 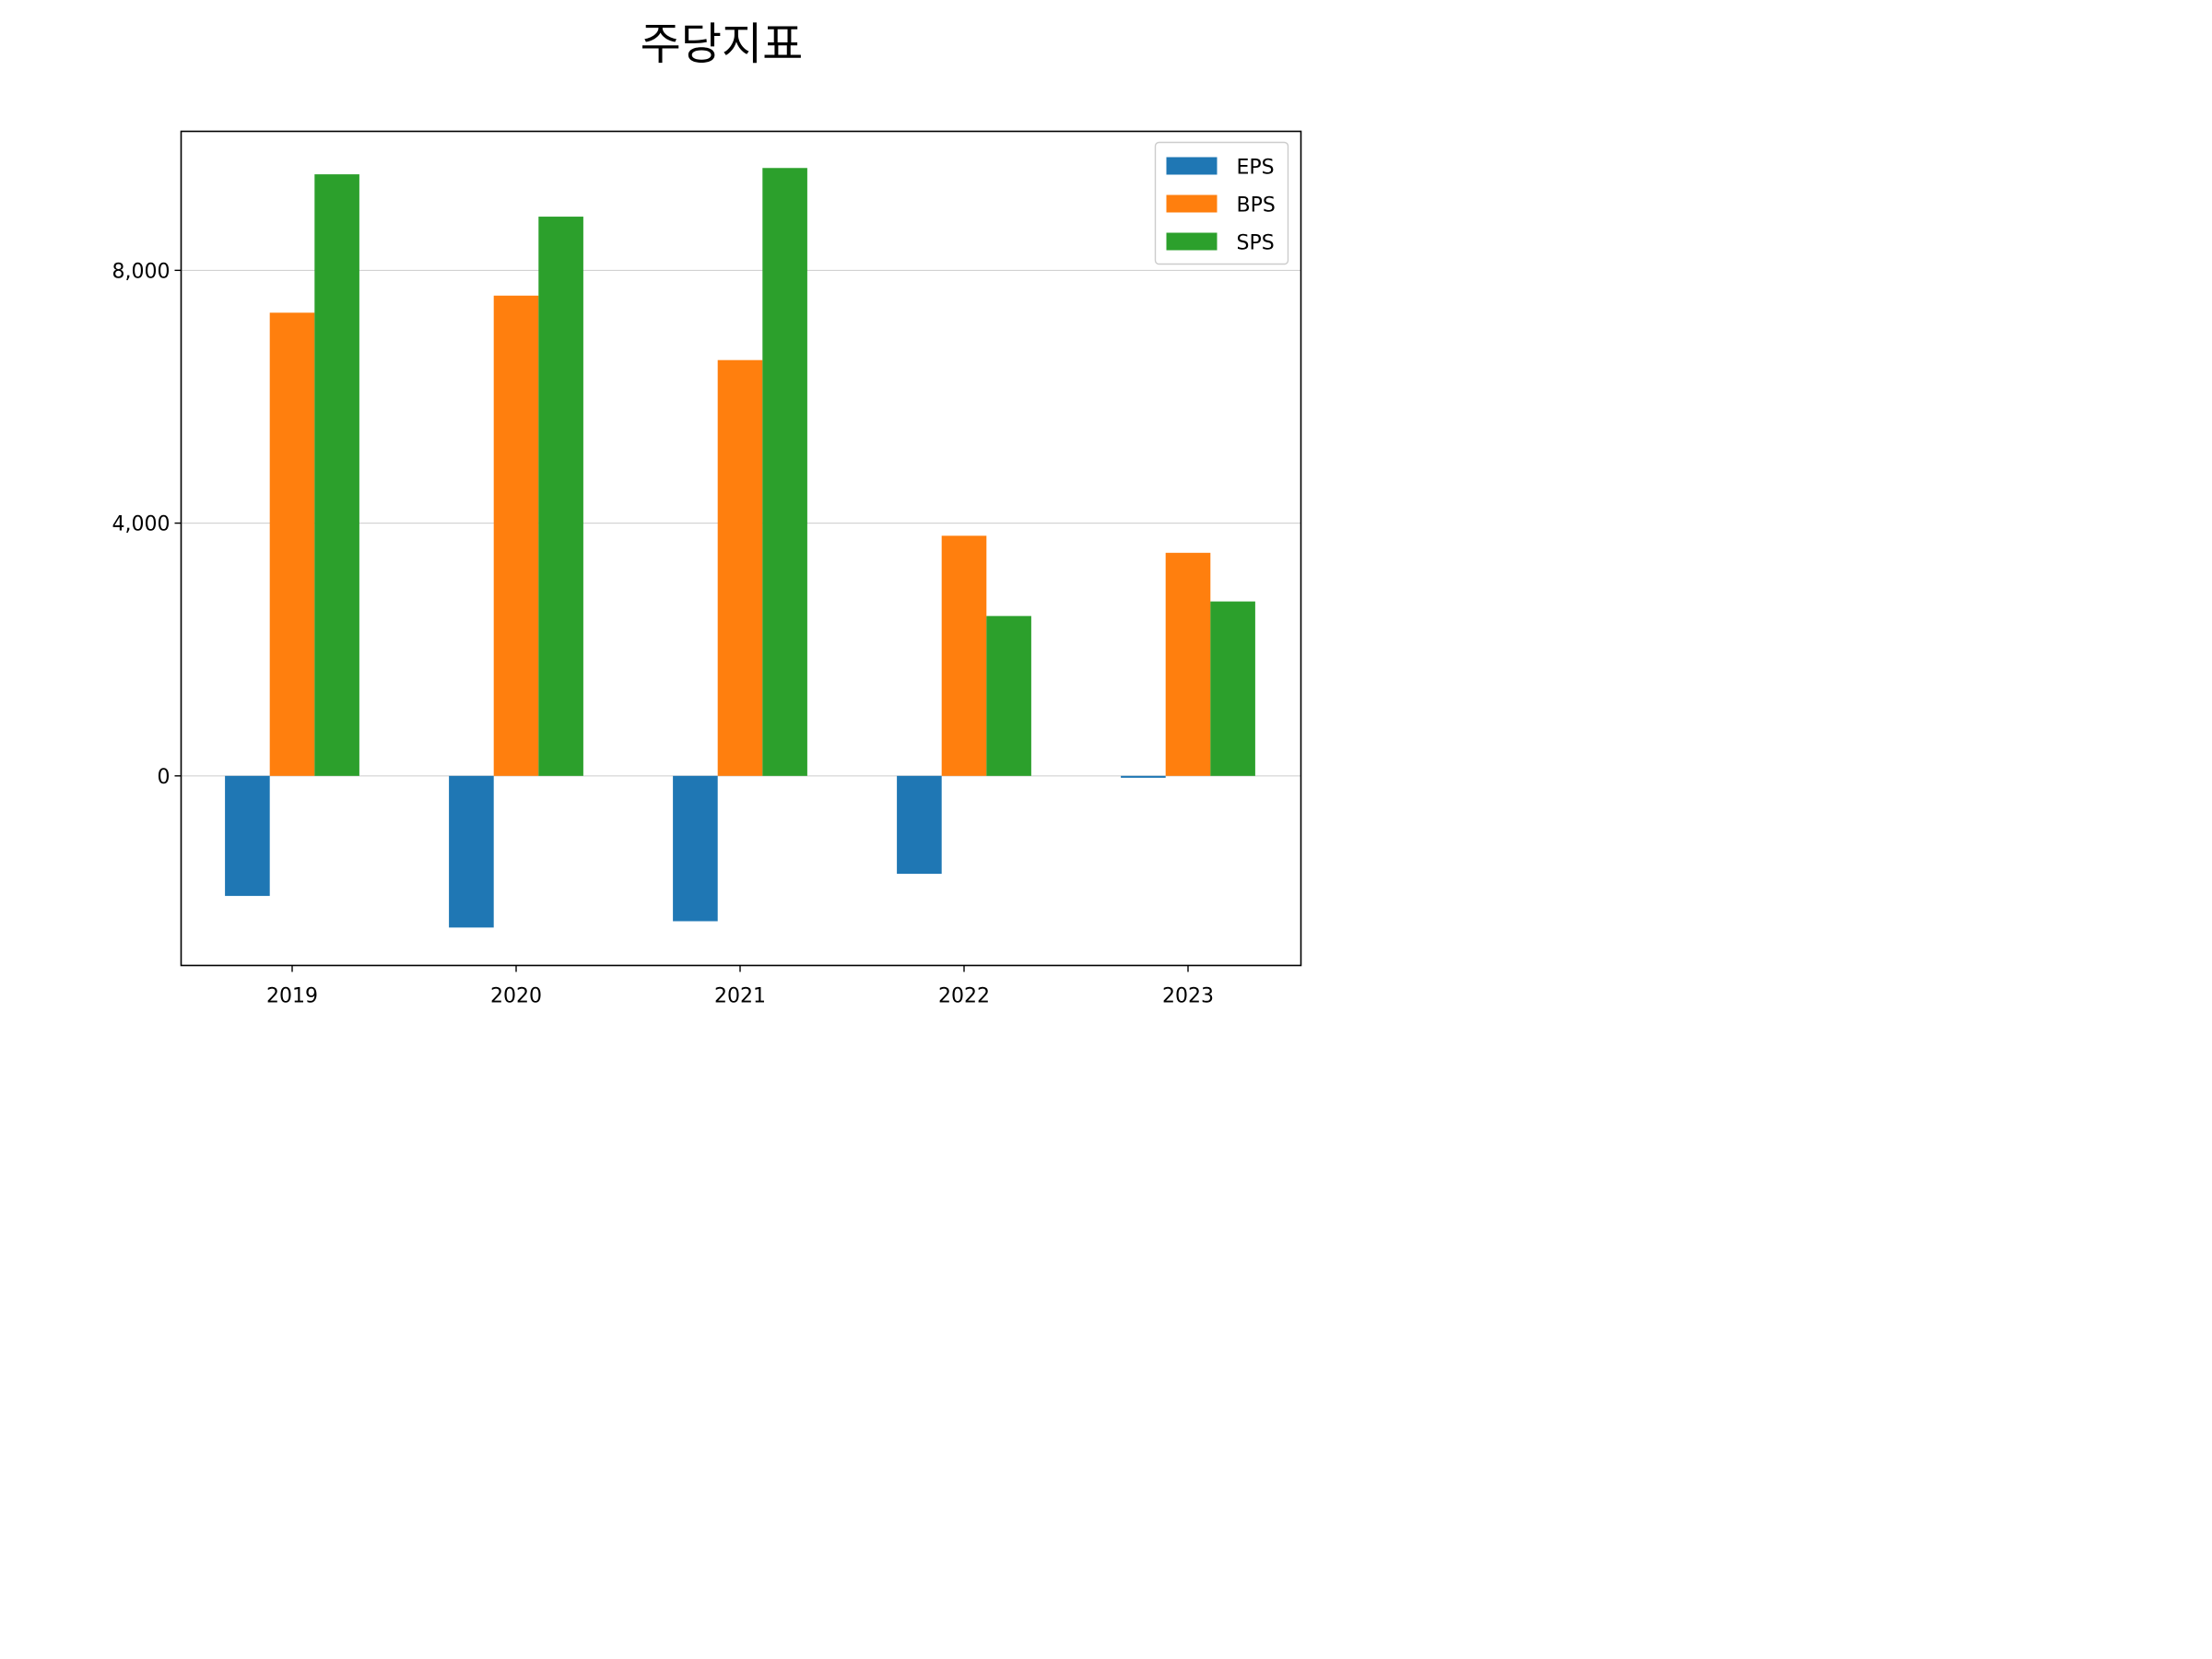 What do you see at coordinates (247, 836) in the screenshot?
I see `bar-eps-2019` at bounding box center [247, 836].